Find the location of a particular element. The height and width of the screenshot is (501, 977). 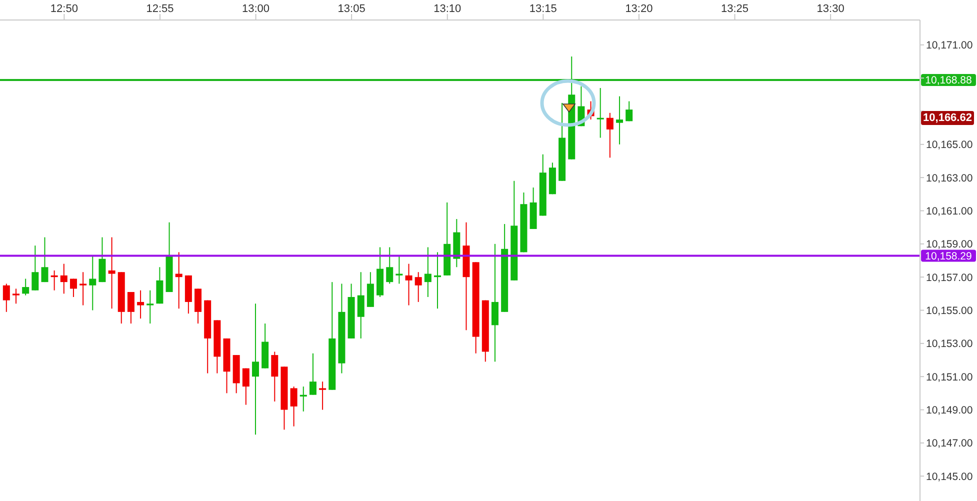

y-tick-label: 10,163.00 is located at coordinates (949, 178).